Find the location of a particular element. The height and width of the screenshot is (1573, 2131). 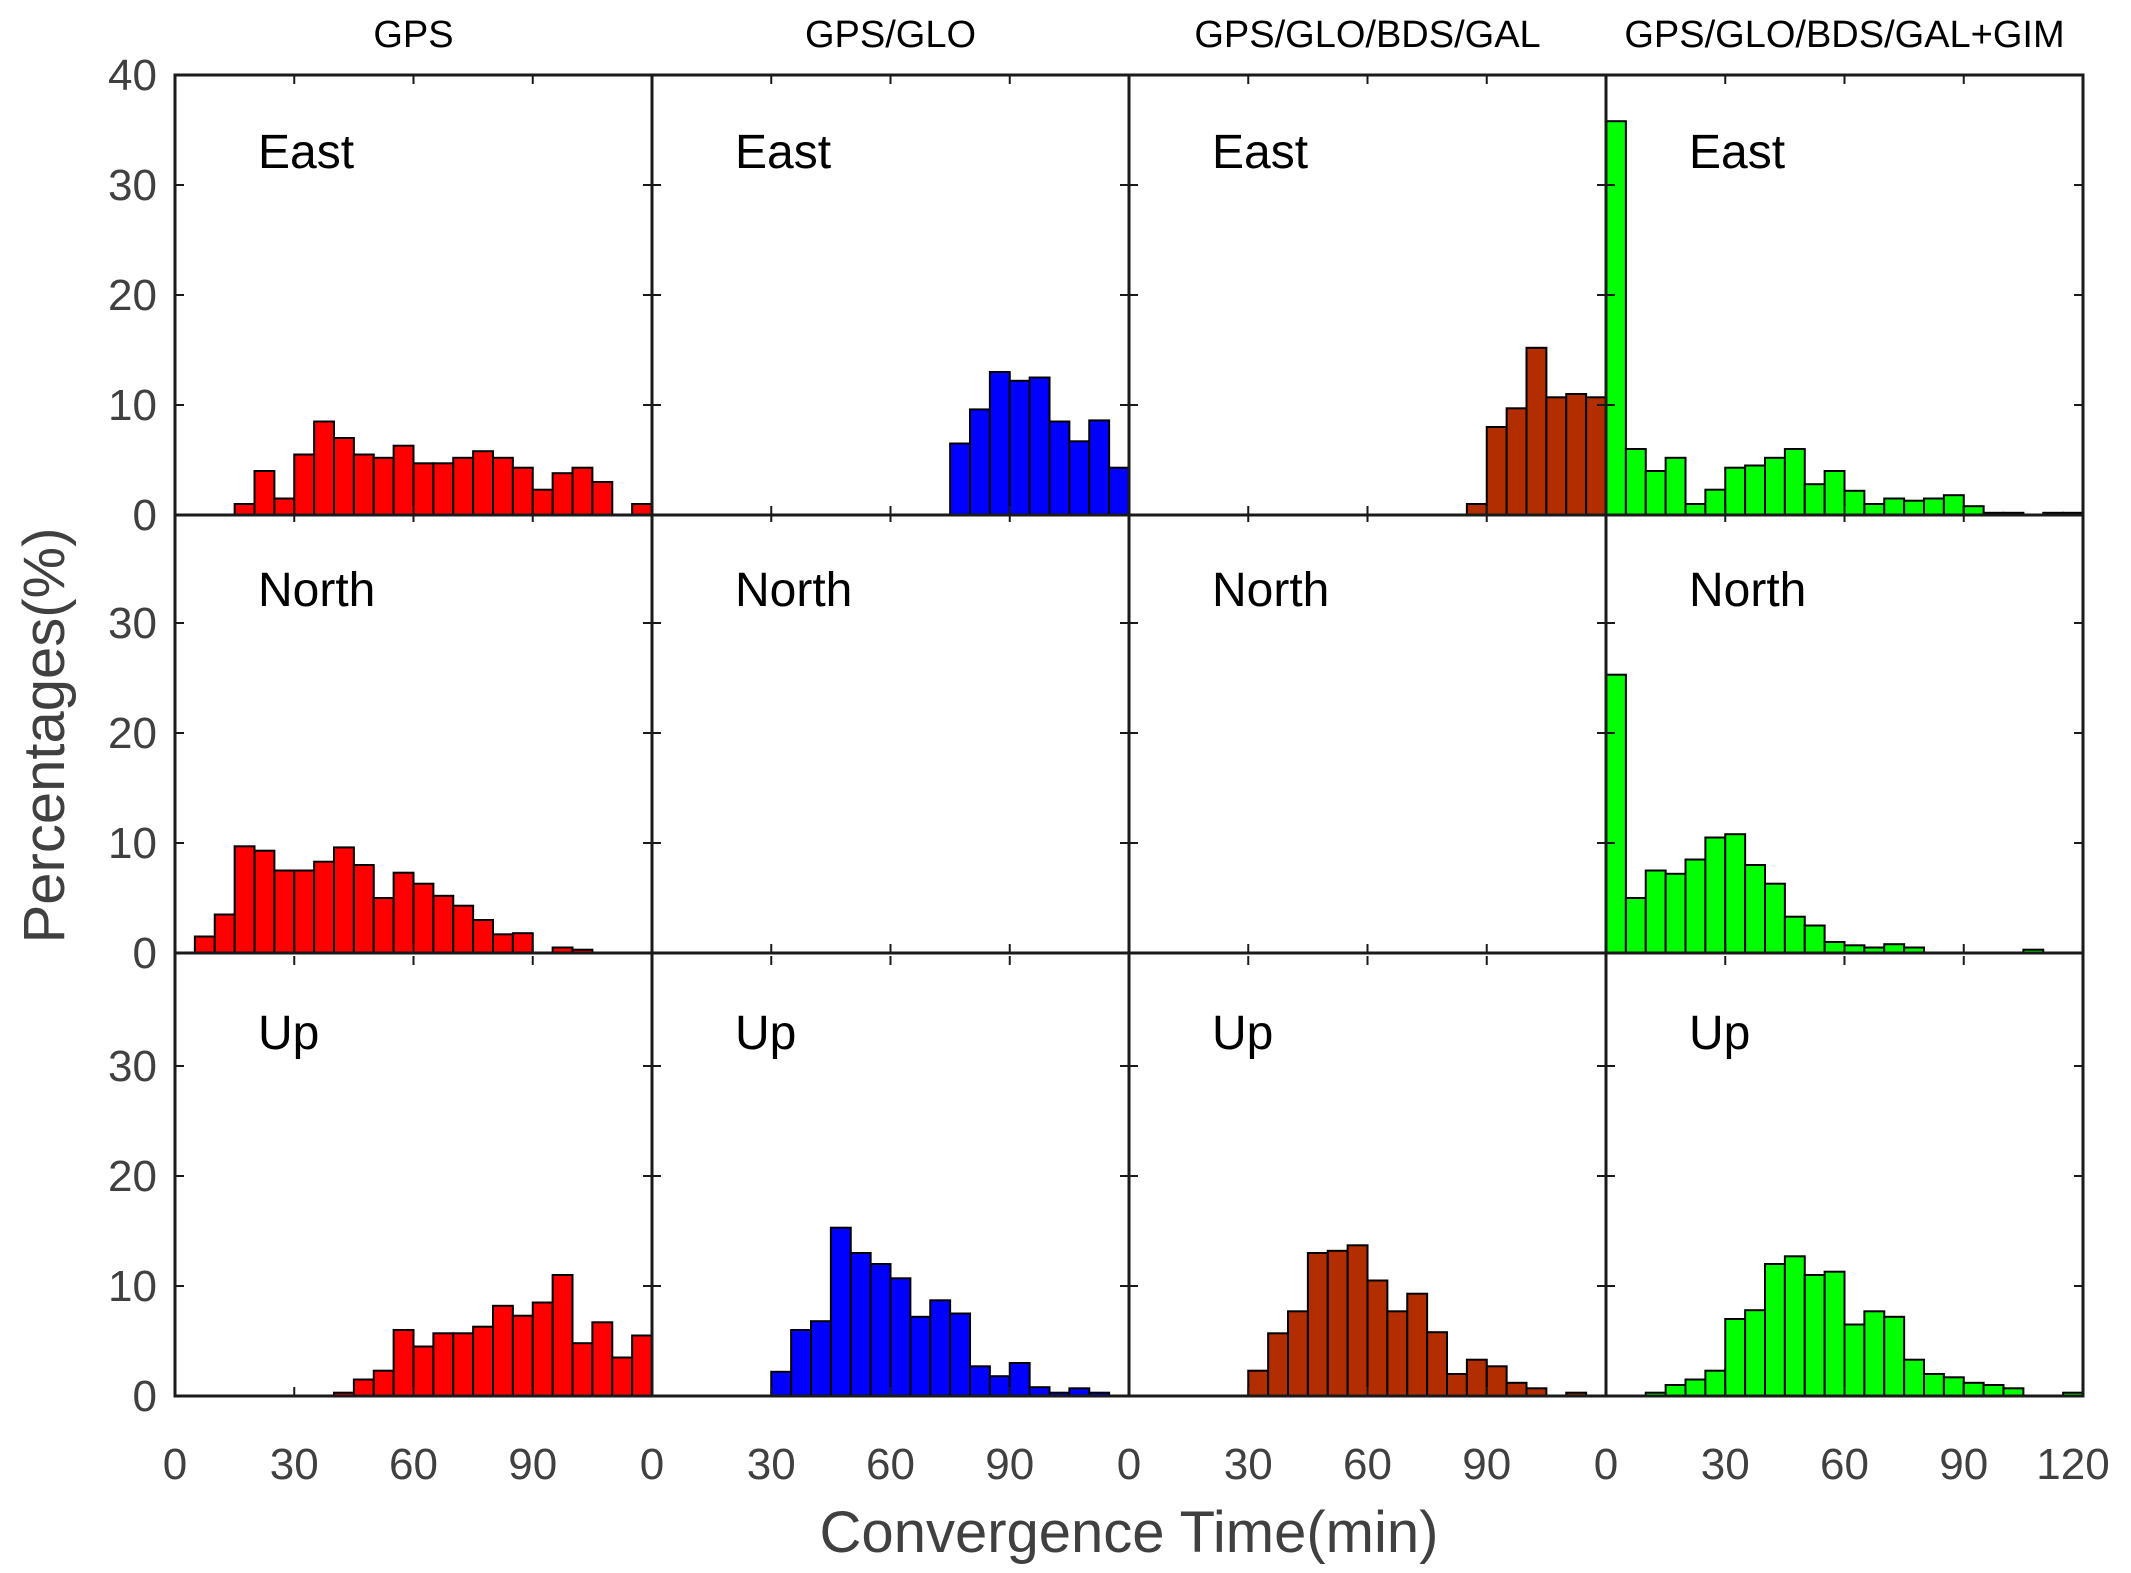

y-axis-label: Percentages(%) is located at coordinates (44, 736).